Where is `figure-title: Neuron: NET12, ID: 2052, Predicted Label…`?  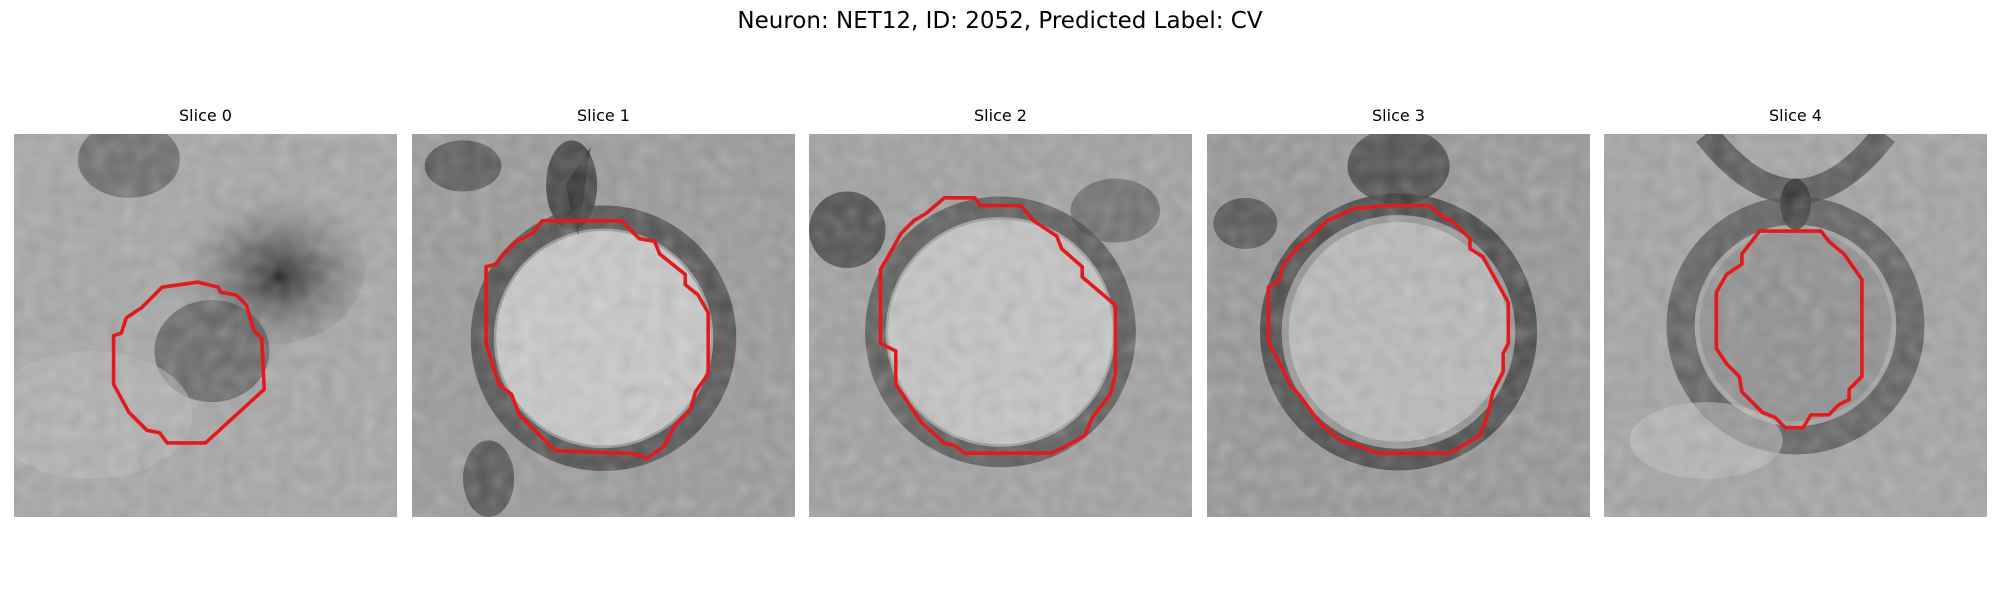 figure-title: Neuron: NET12, ID: 2052, Predicted Label… is located at coordinates (1000, 21).